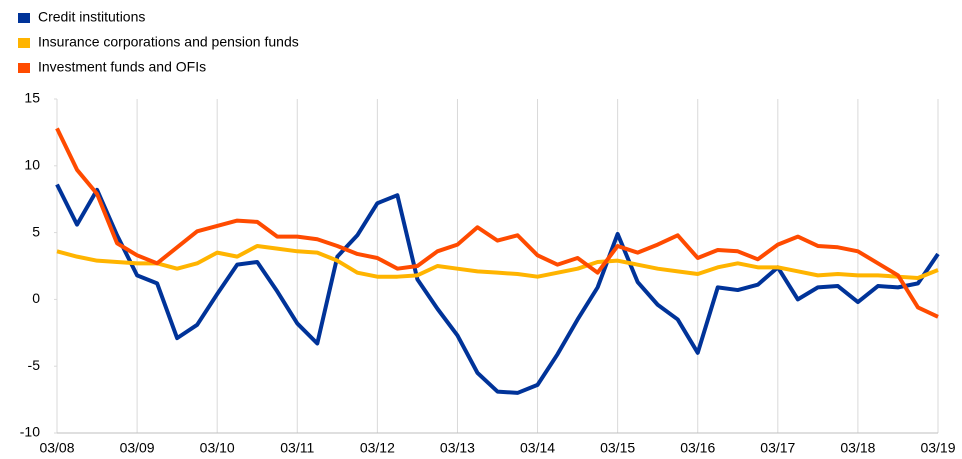 This screenshot has width=962, height=459. Describe the element at coordinates (32, 165) in the screenshot. I see `y-tick-label: 10` at that location.